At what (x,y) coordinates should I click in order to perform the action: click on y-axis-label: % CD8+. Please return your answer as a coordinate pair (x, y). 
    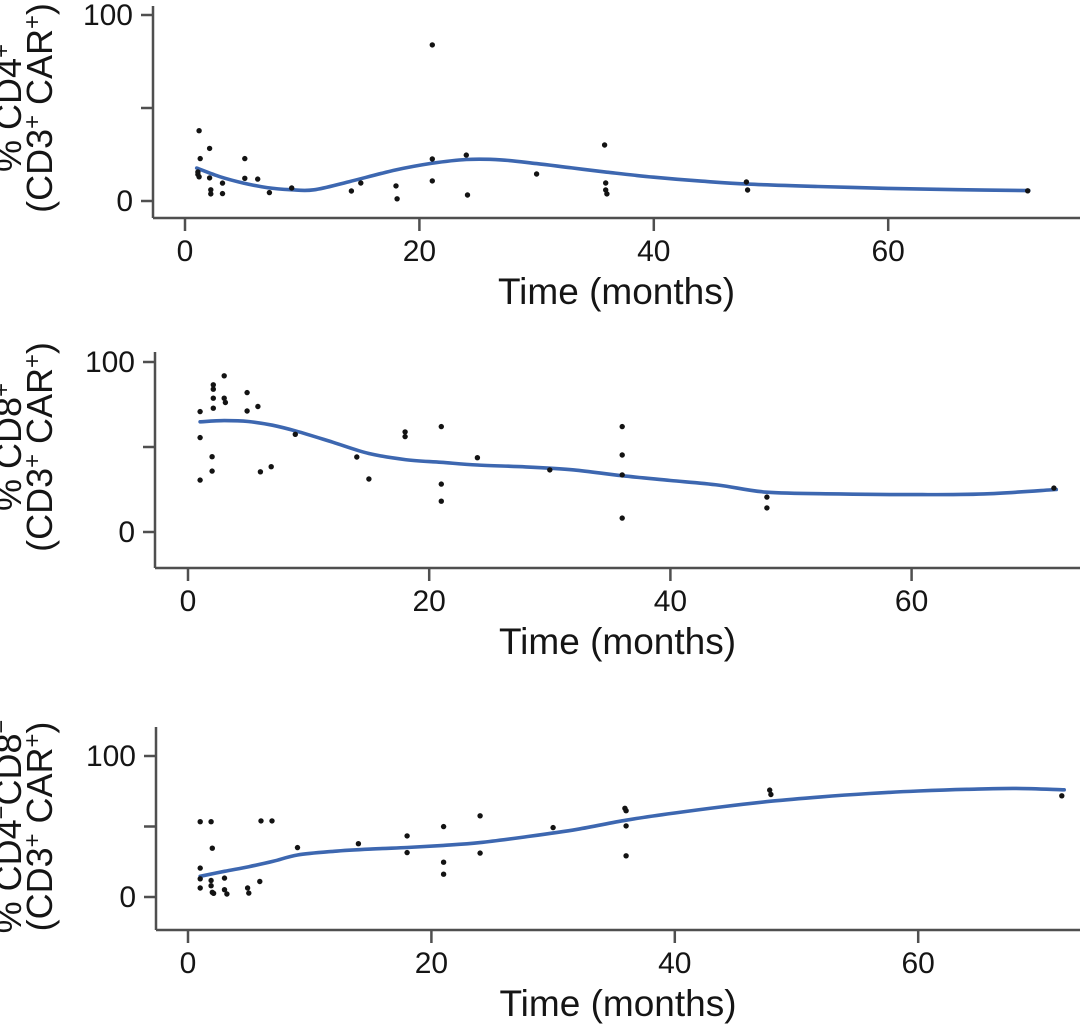
    Looking at the image, I should click on (14, 447).